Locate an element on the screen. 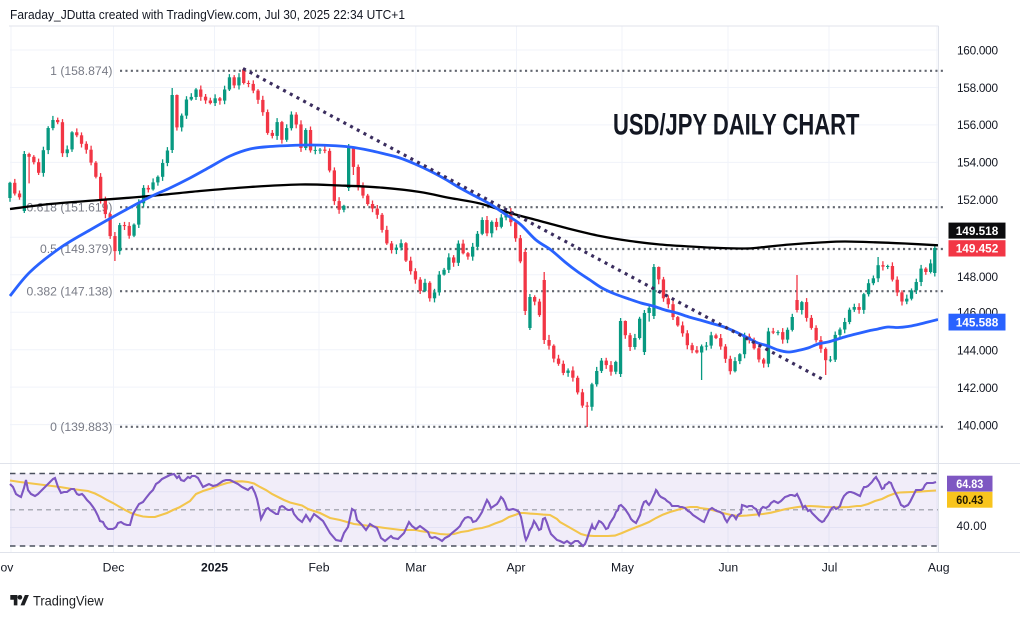 The width and height of the screenshot is (1020, 618). svg-text: Nov is located at coordinates (7, 568).